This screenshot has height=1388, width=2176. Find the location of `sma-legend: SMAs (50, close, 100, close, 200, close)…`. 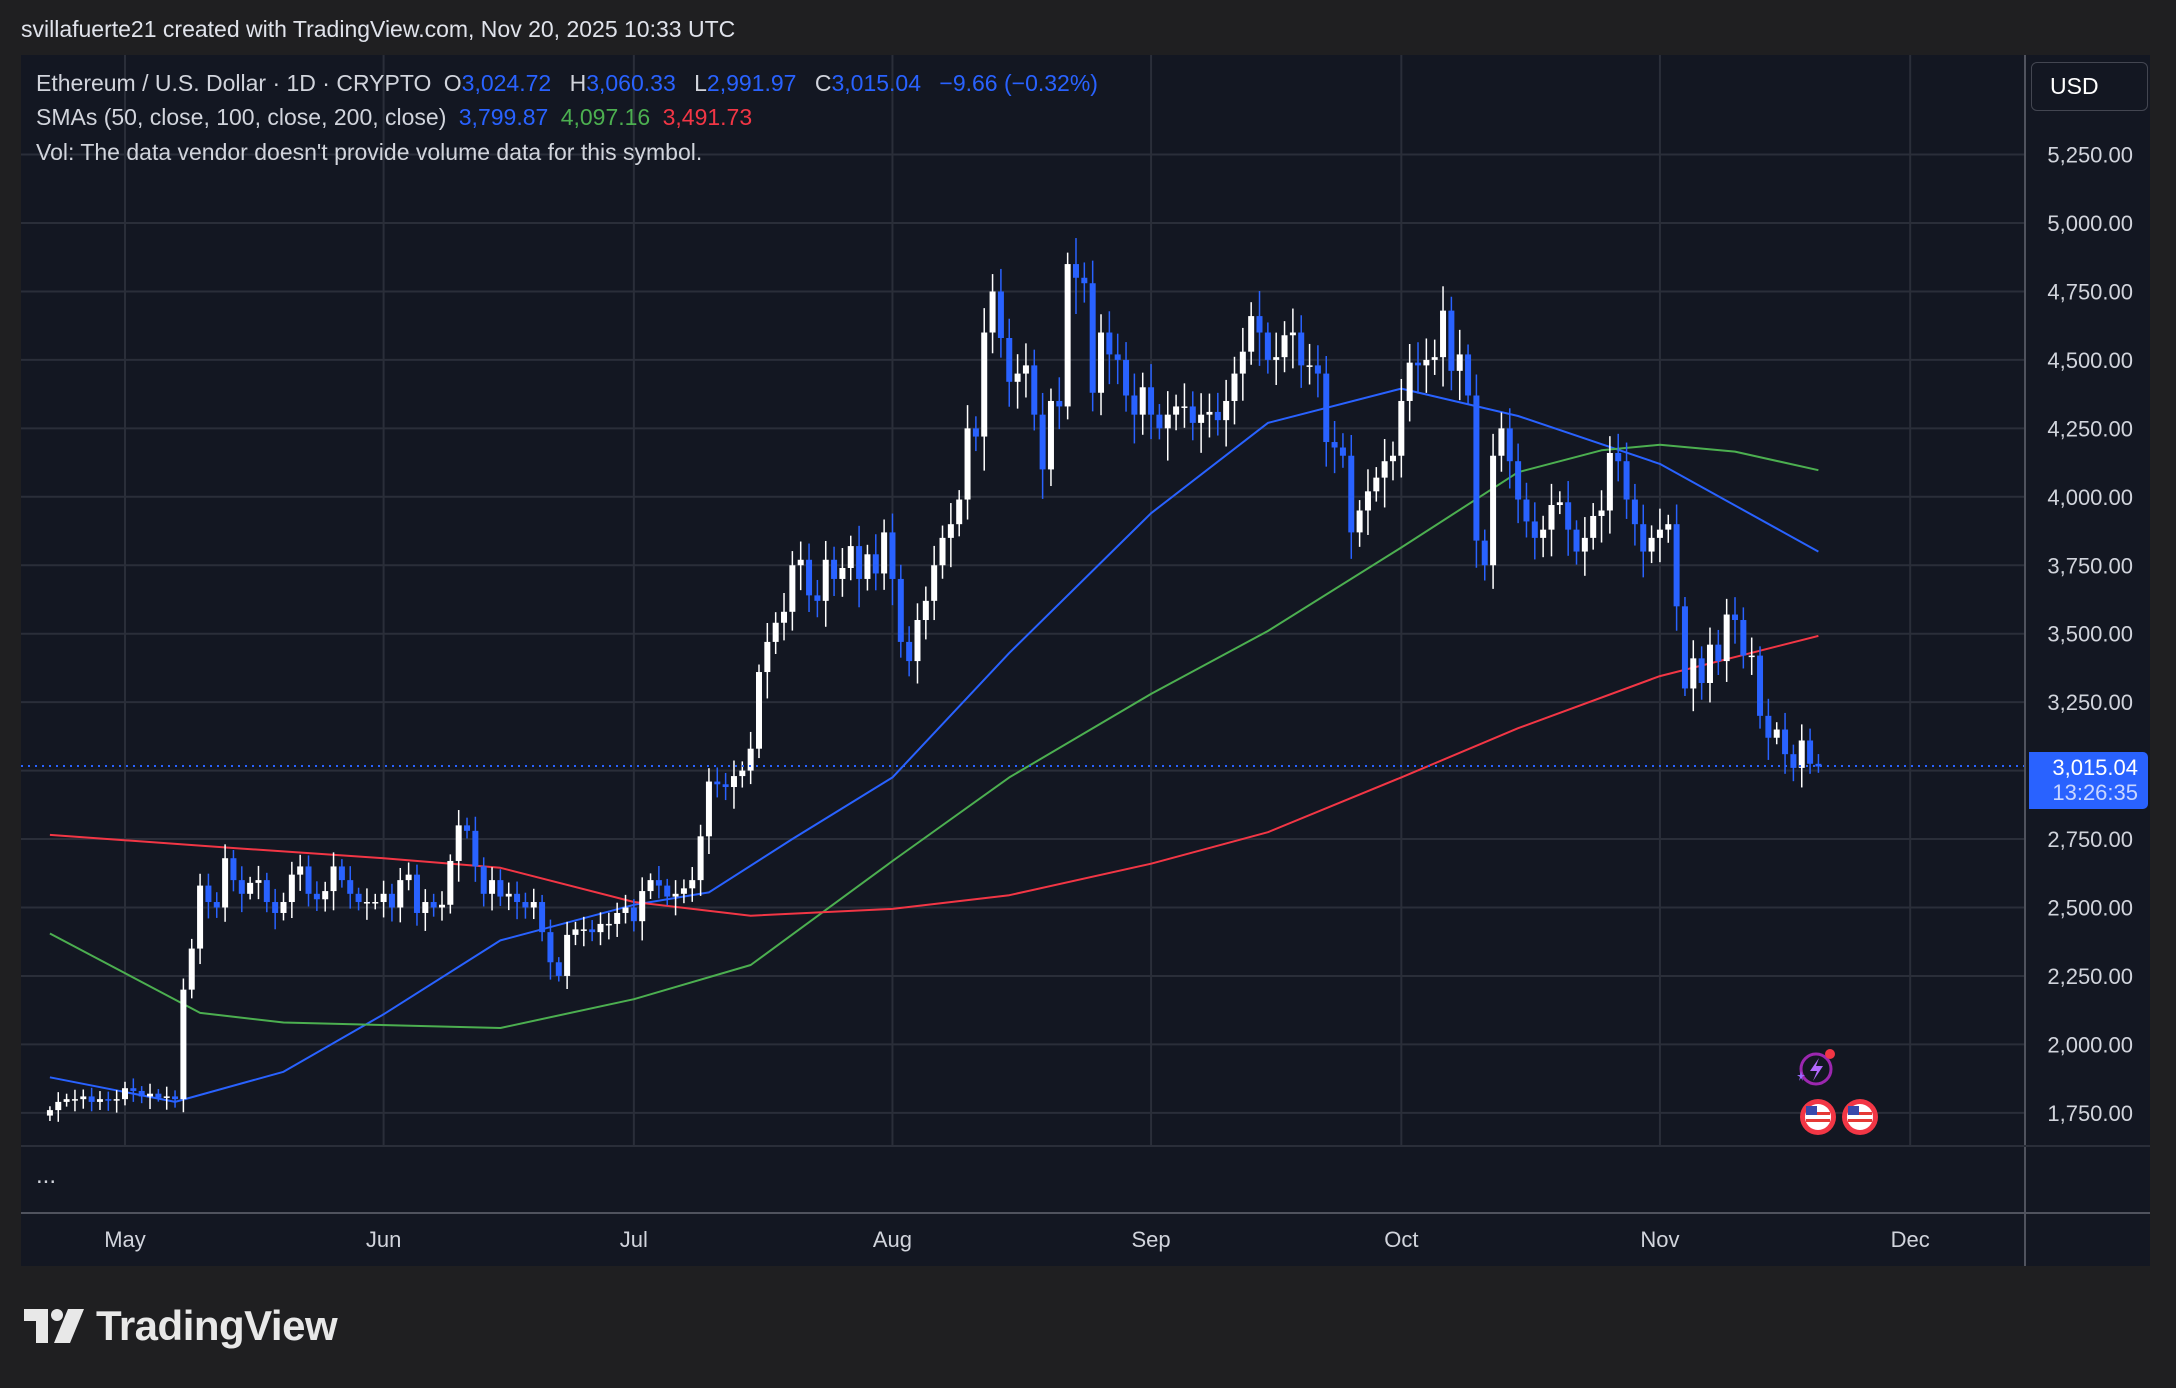

sma-legend: SMAs (50, close, 100, close, 200, close)… is located at coordinates (397, 117).